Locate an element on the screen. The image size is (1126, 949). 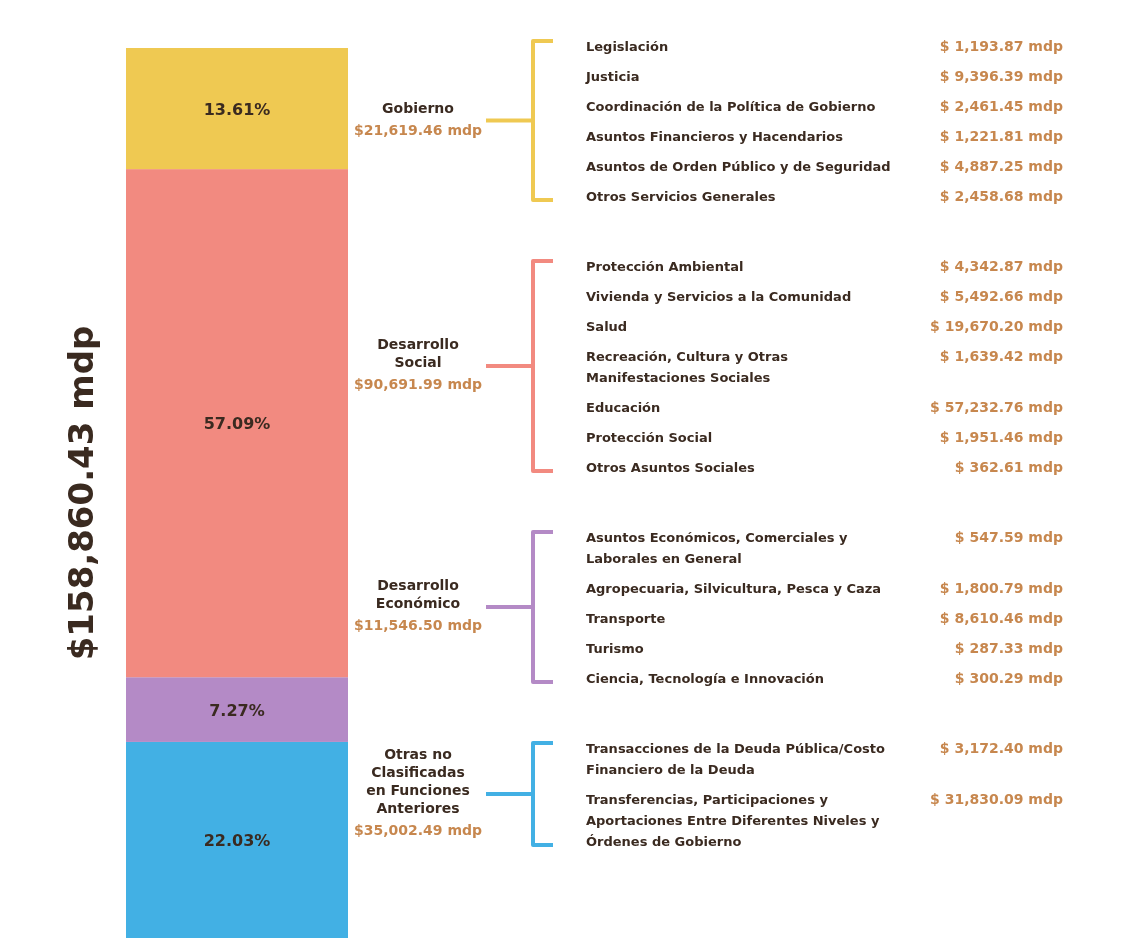
text: $ 57,232.76 mdp is located at coordinates (996, 407).